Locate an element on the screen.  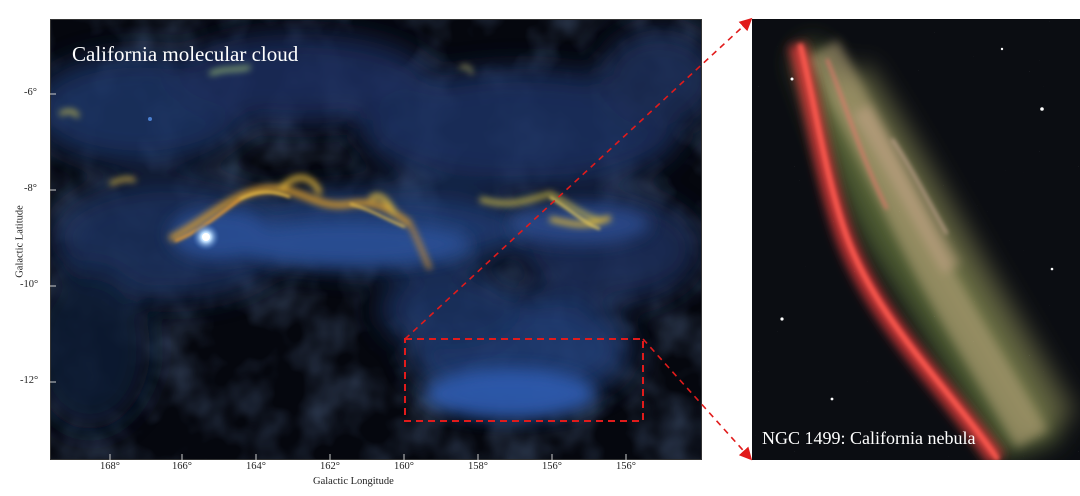
x-tick-label: 158° is located at coordinates (478, 466).